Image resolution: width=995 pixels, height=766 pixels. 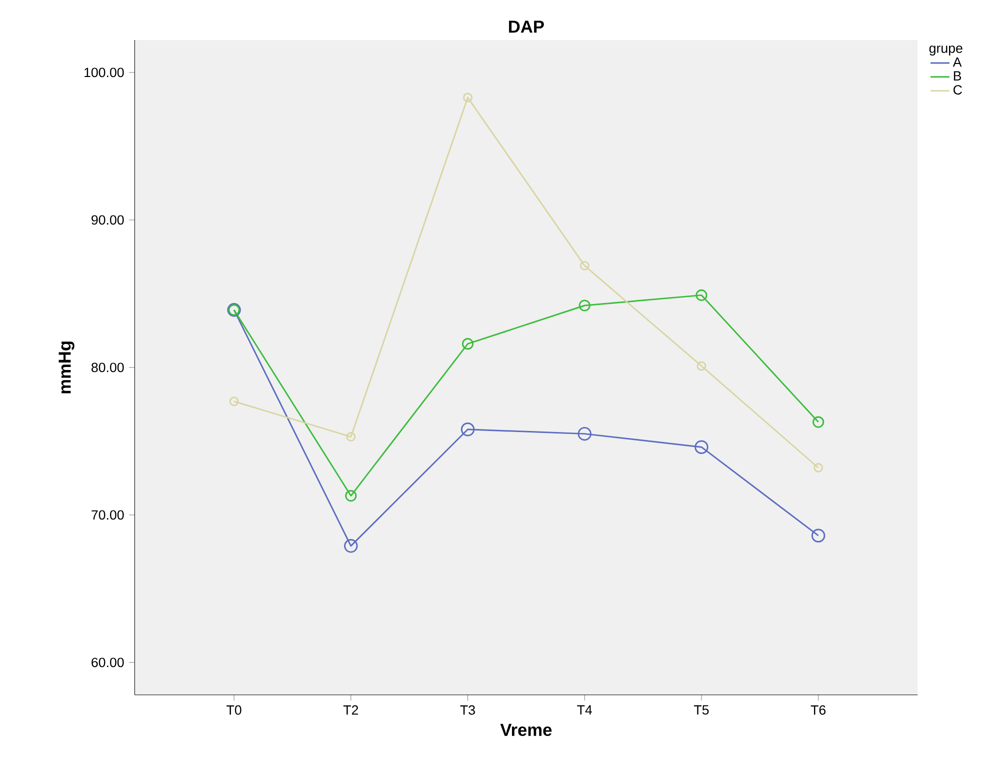 I want to click on x-tick-label: T3, so click(x=467, y=710).